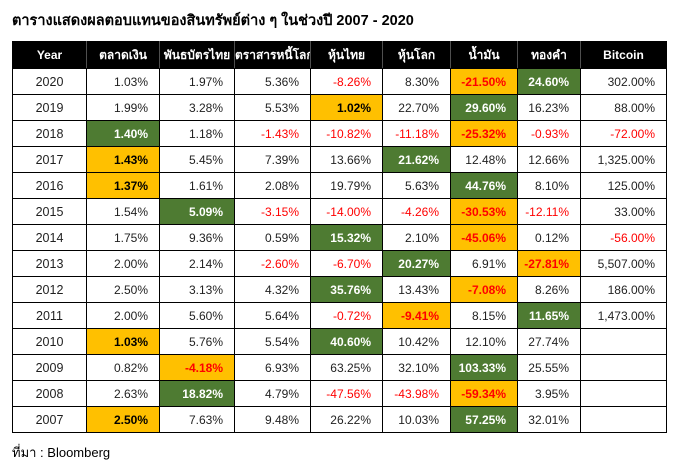 The height and width of the screenshot is (461, 678). I want to click on return-cell: -45.06%, so click(484, 237).